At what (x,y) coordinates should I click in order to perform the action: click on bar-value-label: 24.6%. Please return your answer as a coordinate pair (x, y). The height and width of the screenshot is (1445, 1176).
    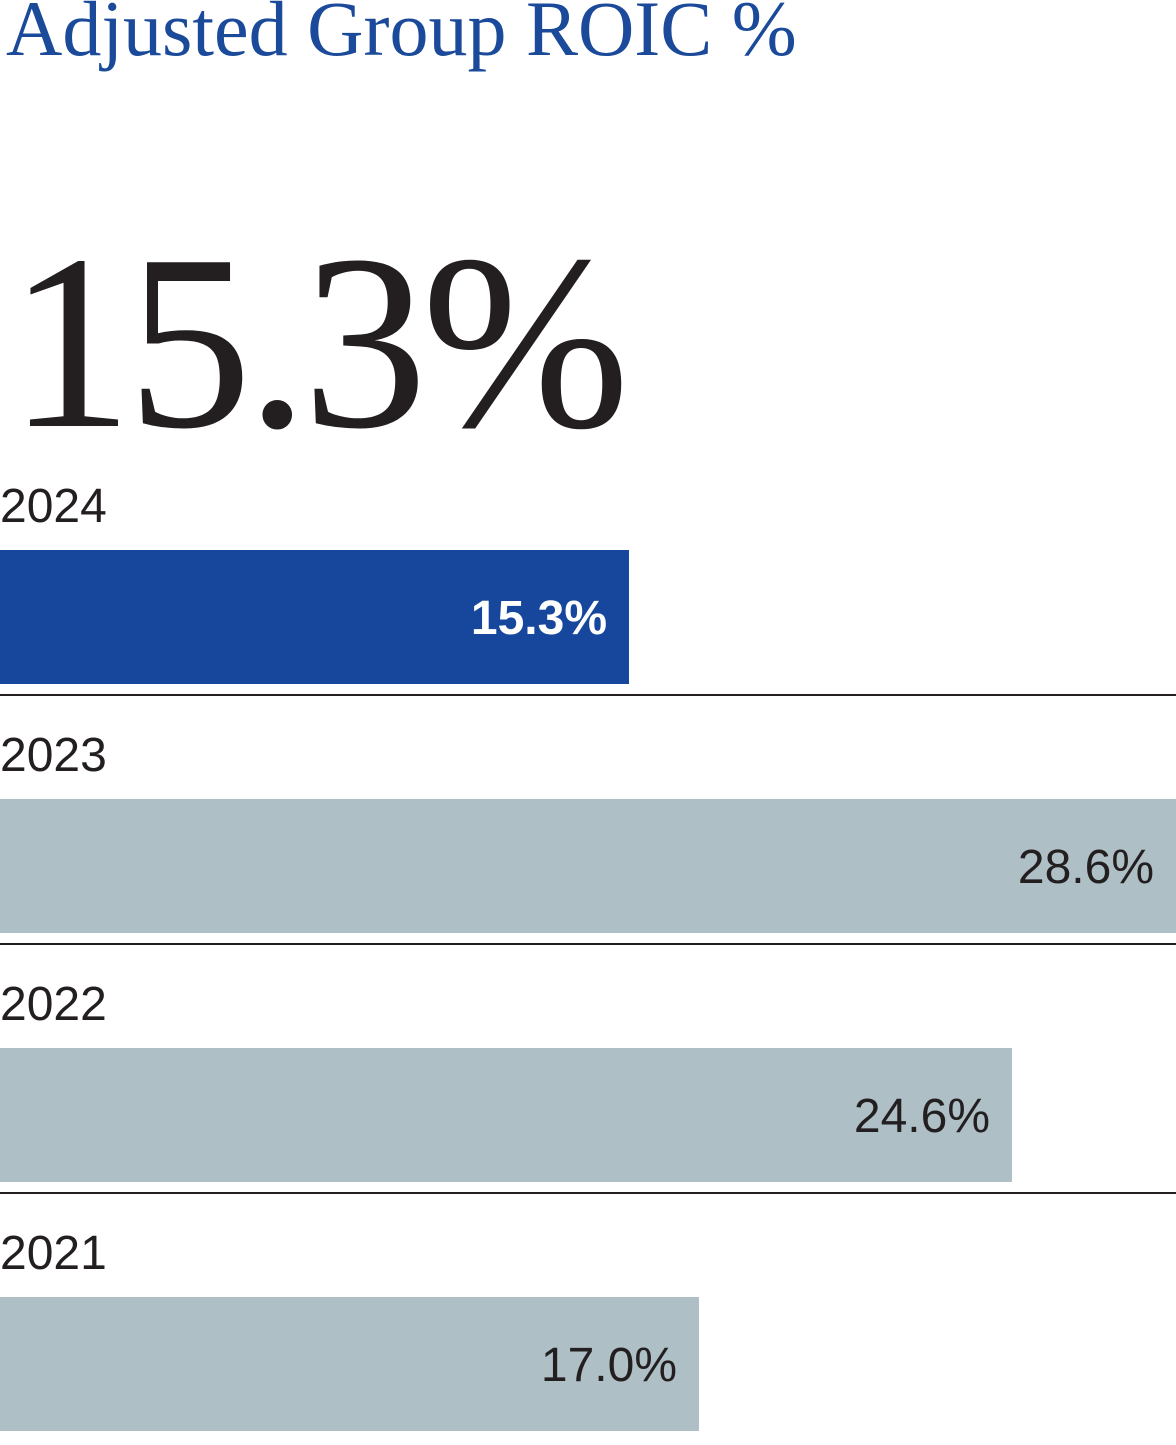
    Looking at the image, I should click on (922, 1116).